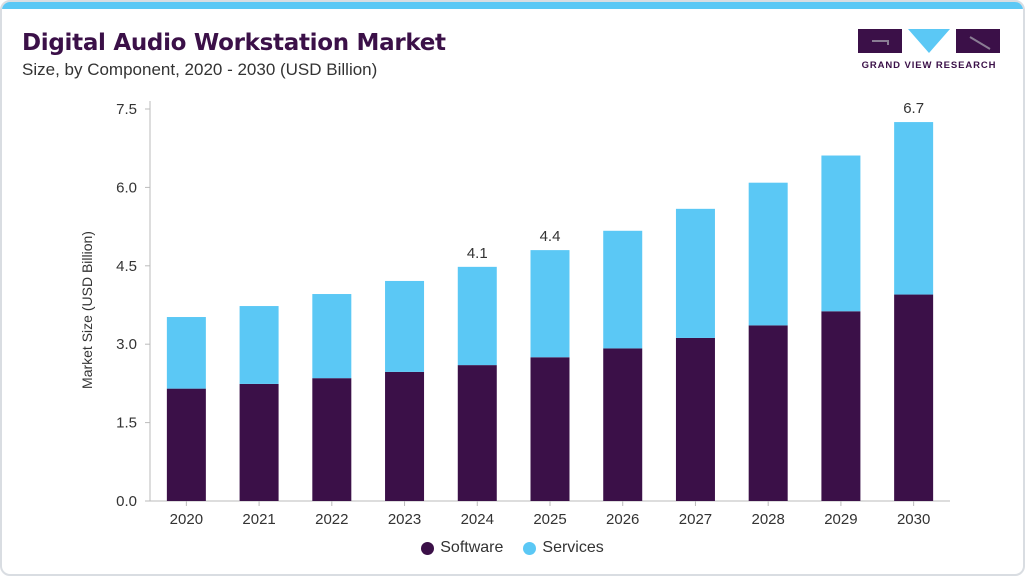  What do you see at coordinates (234, 43) in the screenshot?
I see `chart-title: Digital Audio Workstation Market` at bounding box center [234, 43].